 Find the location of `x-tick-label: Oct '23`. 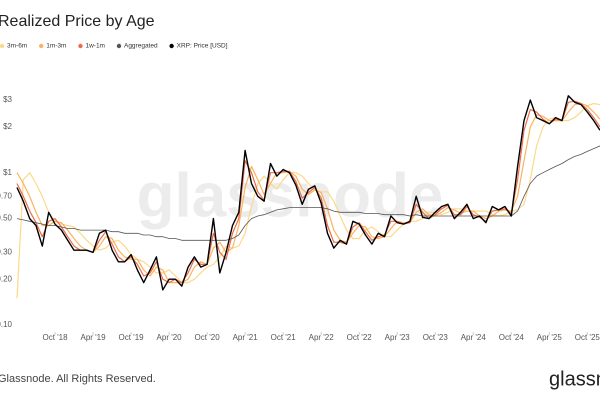

x-tick-label: Oct '23 is located at coordinates (436, 337).